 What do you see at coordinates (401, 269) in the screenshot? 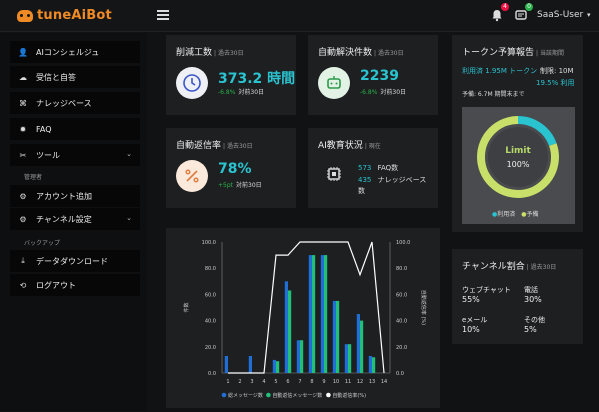
I see `y2-tick-label: 80.0` at bounding box center [401, 269].